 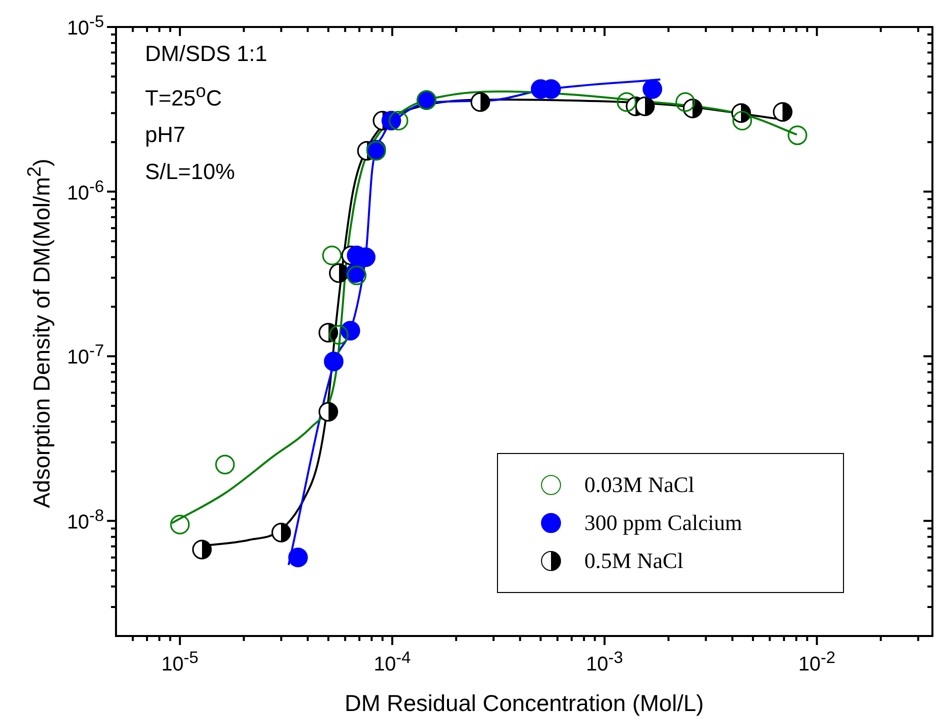 What do you see at coordinates (85, 355) in the screenshot?
I see `y-tick-label: 10$^{-7}$` at bounding box center [85, 355].